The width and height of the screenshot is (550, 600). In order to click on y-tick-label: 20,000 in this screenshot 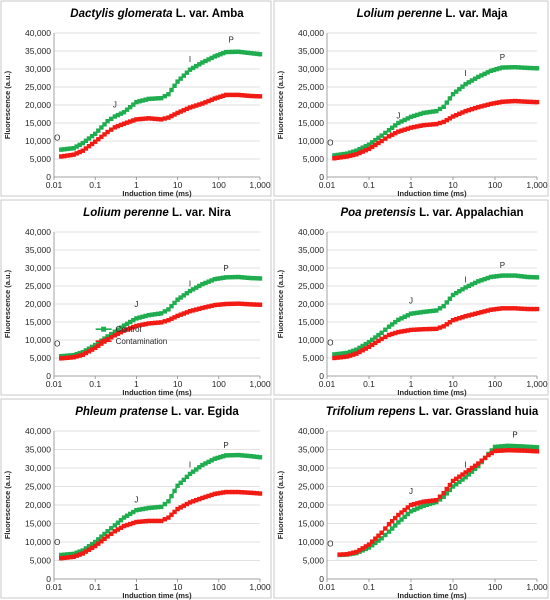, I will do `click(38, 505)`.